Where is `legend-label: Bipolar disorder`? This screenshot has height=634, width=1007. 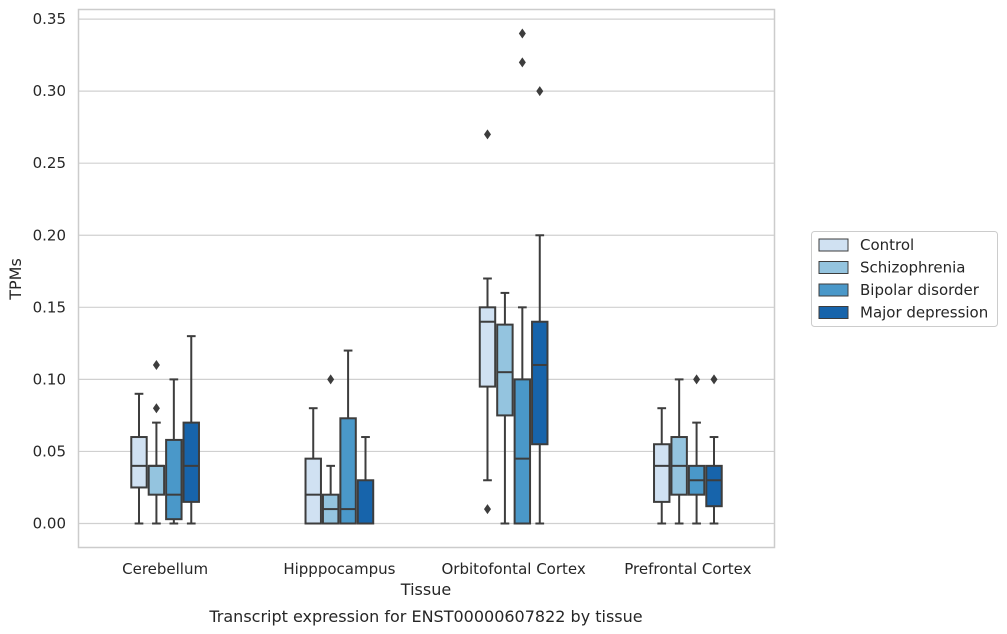
legend-label: Bipolar disorder is located at coordinates (920, 290).